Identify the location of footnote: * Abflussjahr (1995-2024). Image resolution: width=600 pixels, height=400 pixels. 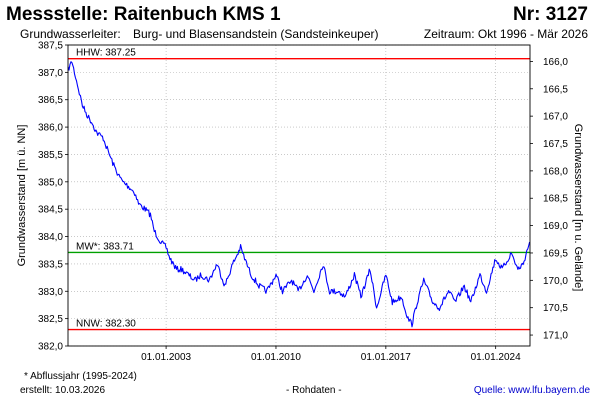
(80, 376).